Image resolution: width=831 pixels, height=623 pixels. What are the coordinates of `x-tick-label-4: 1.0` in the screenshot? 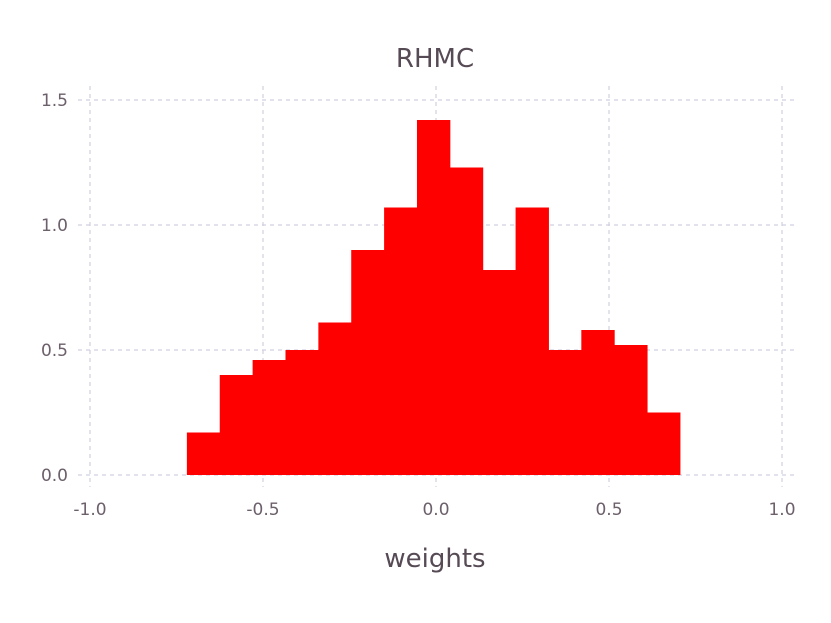 It's located at (781, 510).